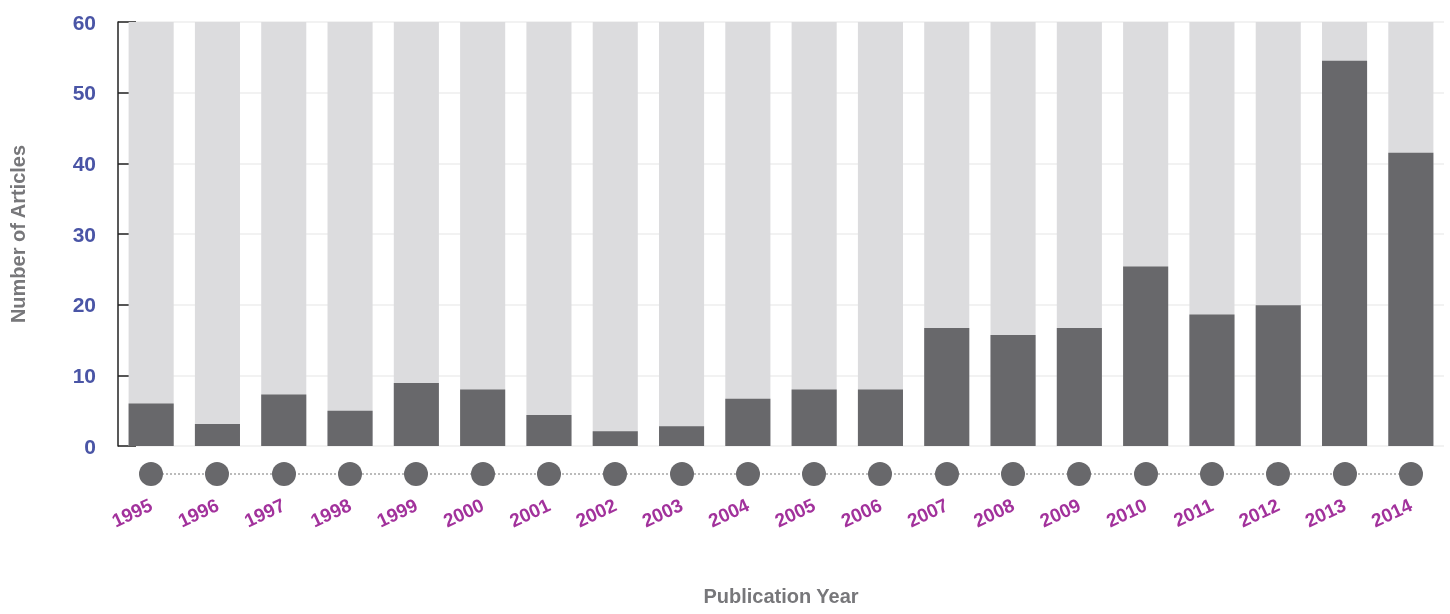  What do you see at coordinates (596, 513) in the screenshot?
I see `x-tick-label: 2002` at bounding box center [596, 513].